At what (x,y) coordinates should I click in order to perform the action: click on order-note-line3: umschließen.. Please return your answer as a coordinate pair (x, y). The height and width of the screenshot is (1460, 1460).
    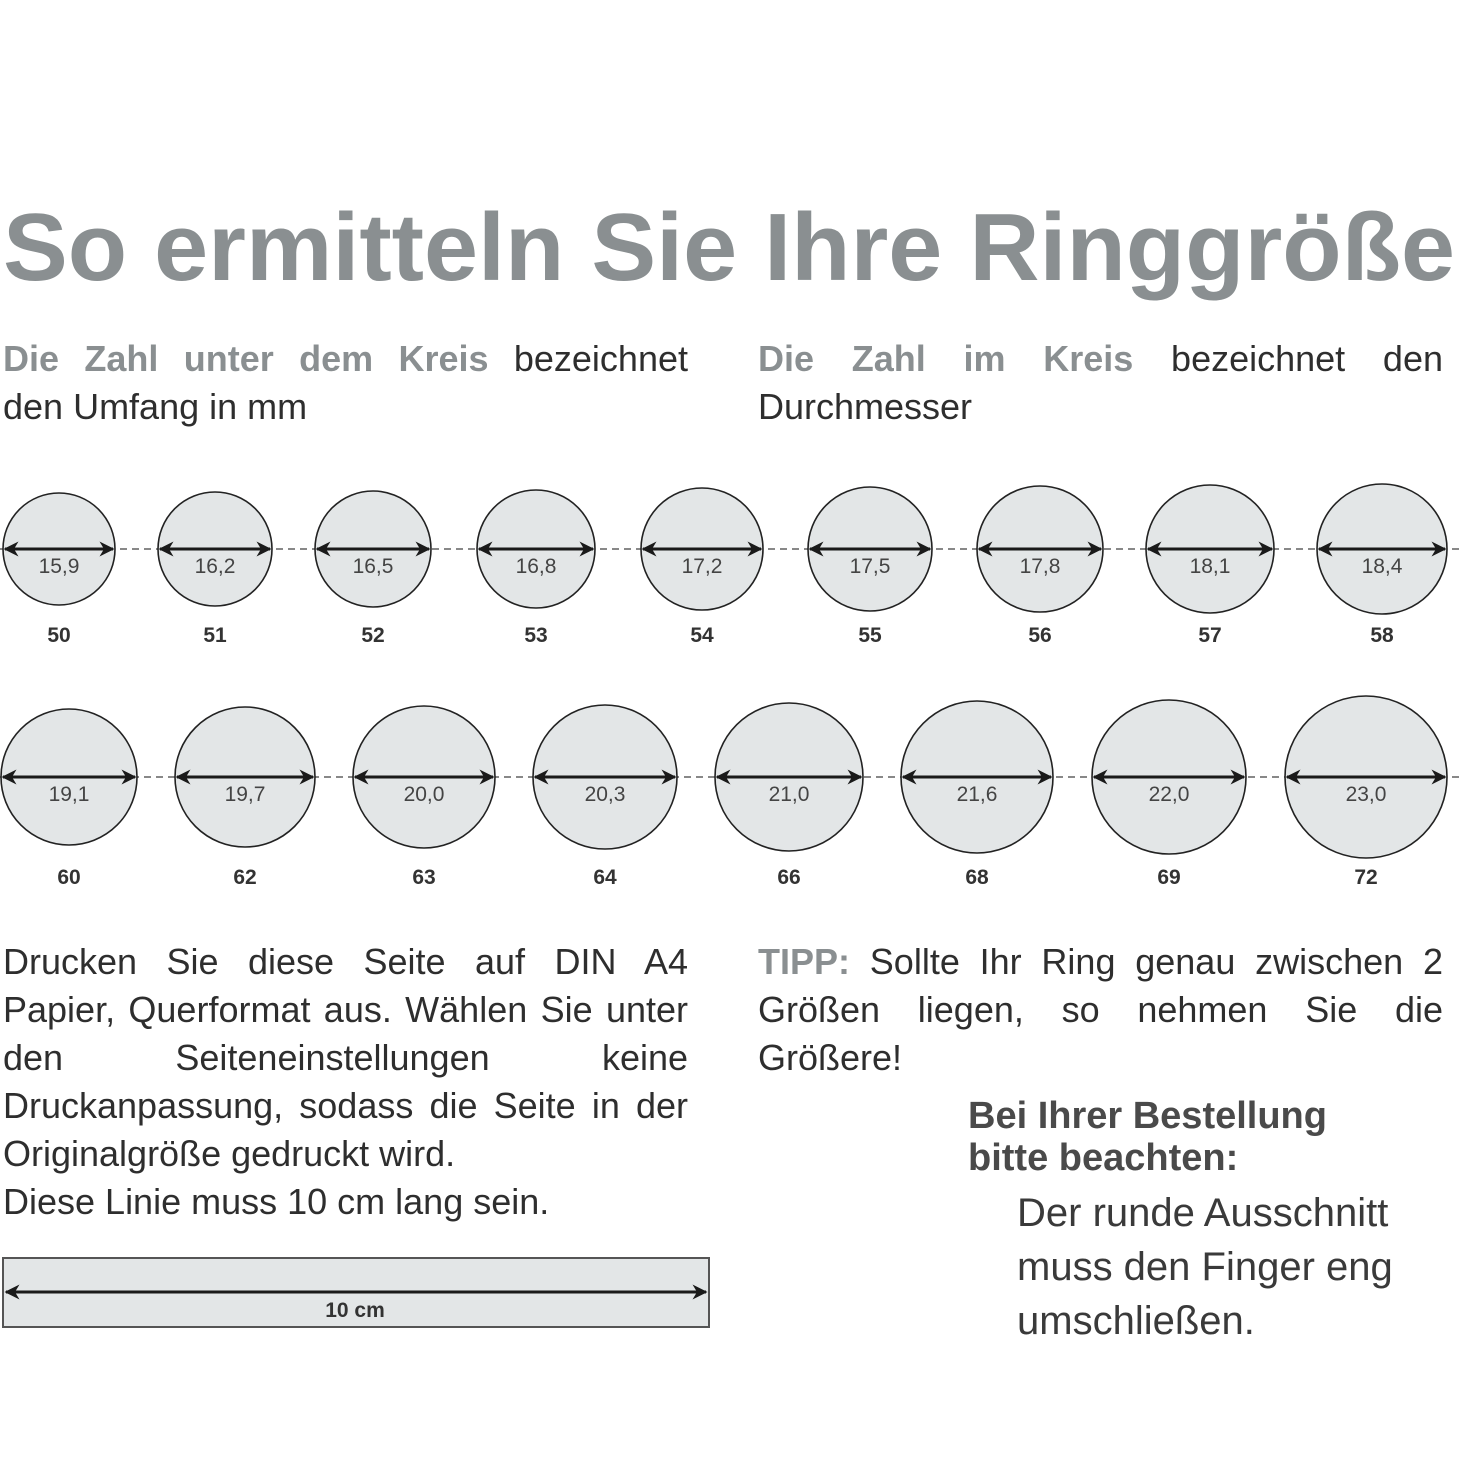
    Looking at the image, I should click on (1136, 1321).